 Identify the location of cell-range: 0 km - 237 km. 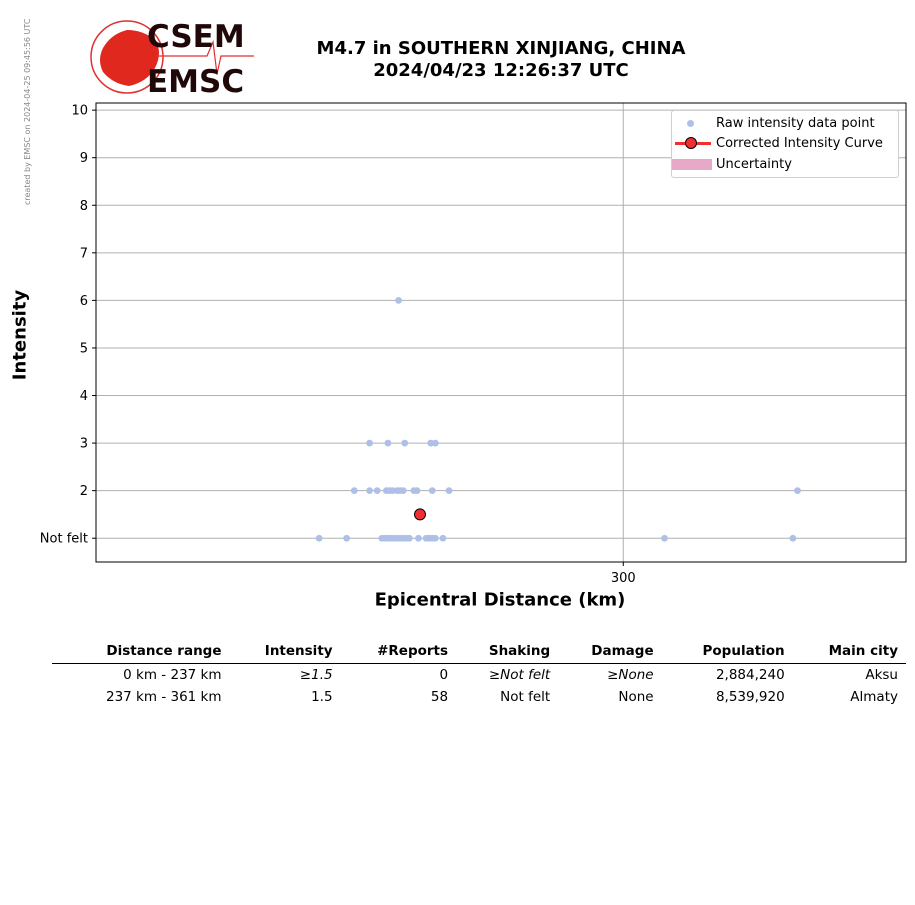
(172, 675).